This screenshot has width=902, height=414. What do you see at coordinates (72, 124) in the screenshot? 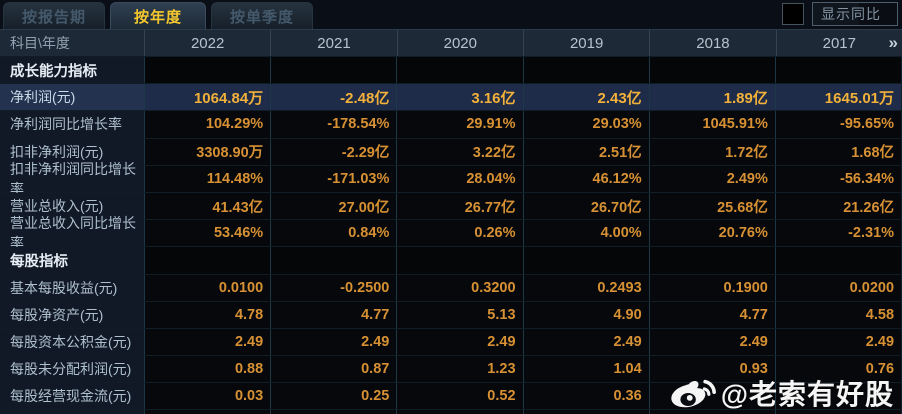
I see `row-label: 净利润同比增长率` at bounding box center [72, 124].